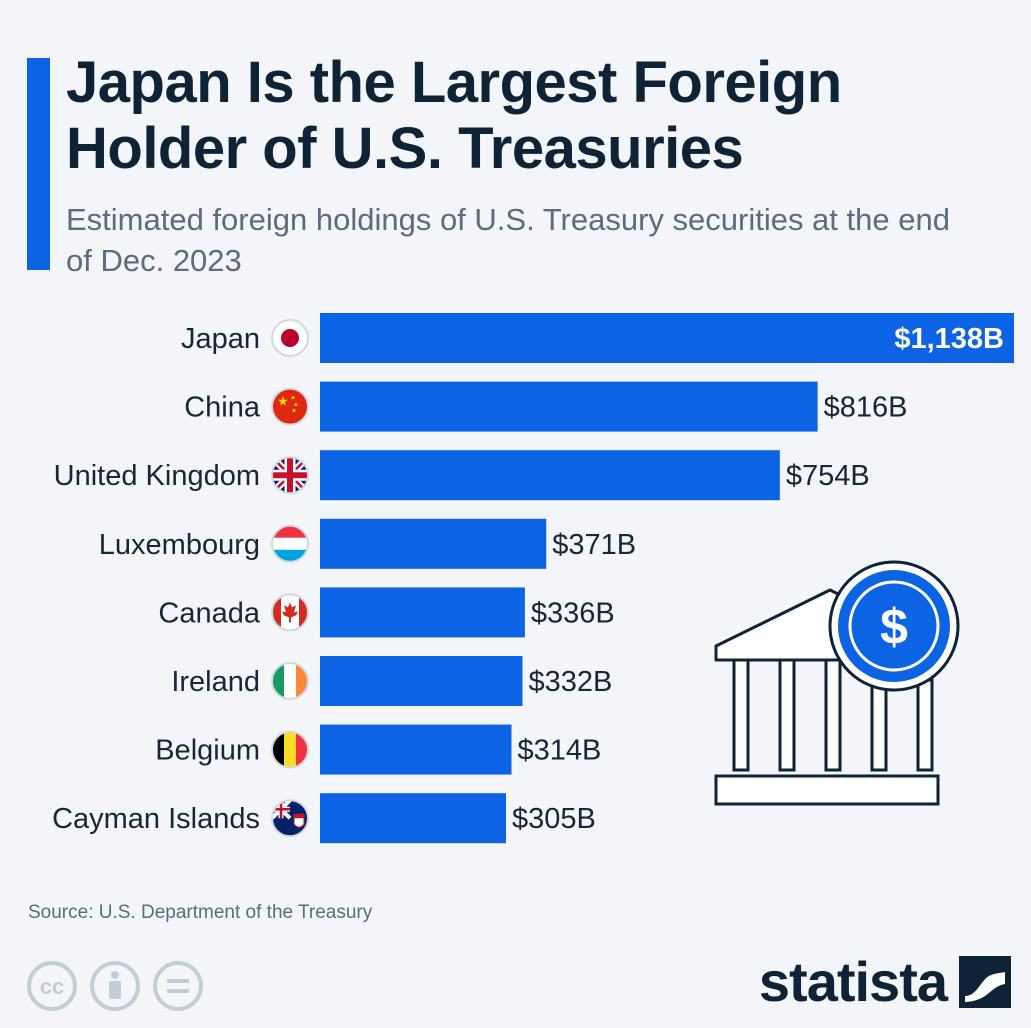 Image resolution: width=1031 pixels, height=1028 pixels. I want to click on canada-flag-icon, so click(290, 612).